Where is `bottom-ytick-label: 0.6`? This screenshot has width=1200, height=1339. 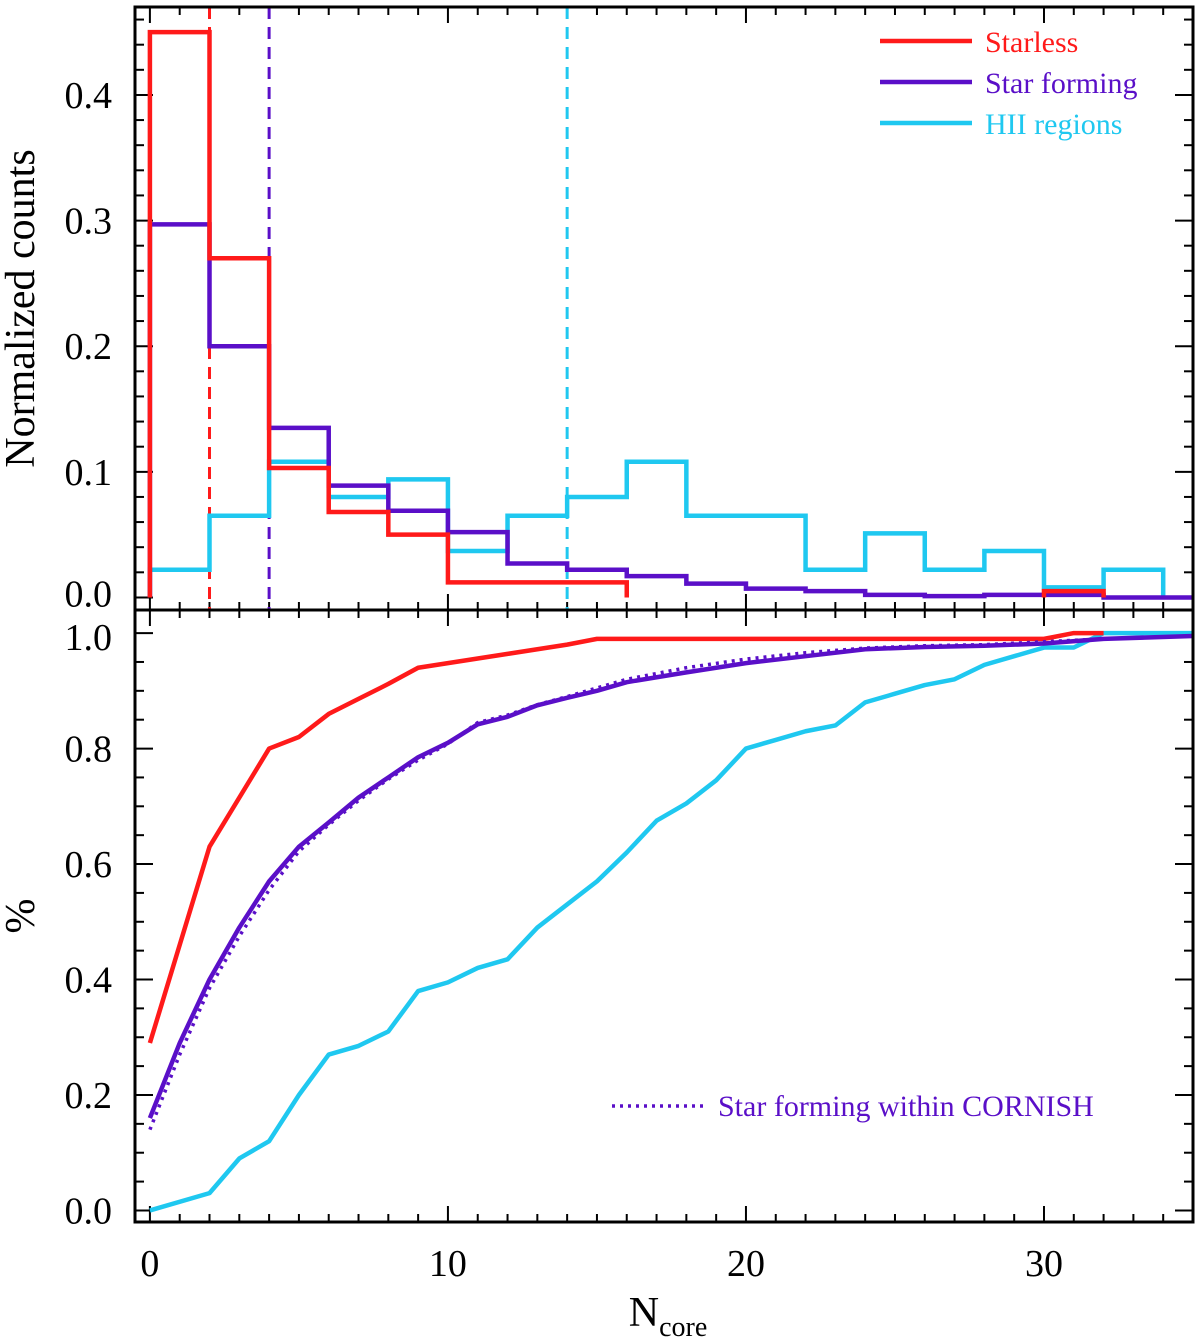 bottom-ytick-label: 0.6 is located at coordinates (89, 865).